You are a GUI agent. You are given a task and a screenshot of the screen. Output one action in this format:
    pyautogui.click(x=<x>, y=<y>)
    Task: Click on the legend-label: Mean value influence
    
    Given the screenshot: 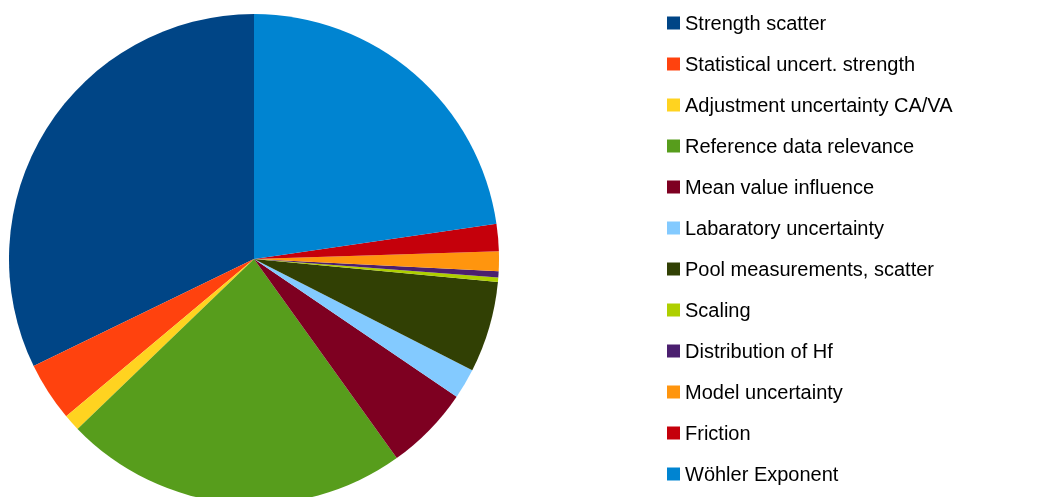 What is the action you would take?
    pyautogui.click(x=780, y=187)
    